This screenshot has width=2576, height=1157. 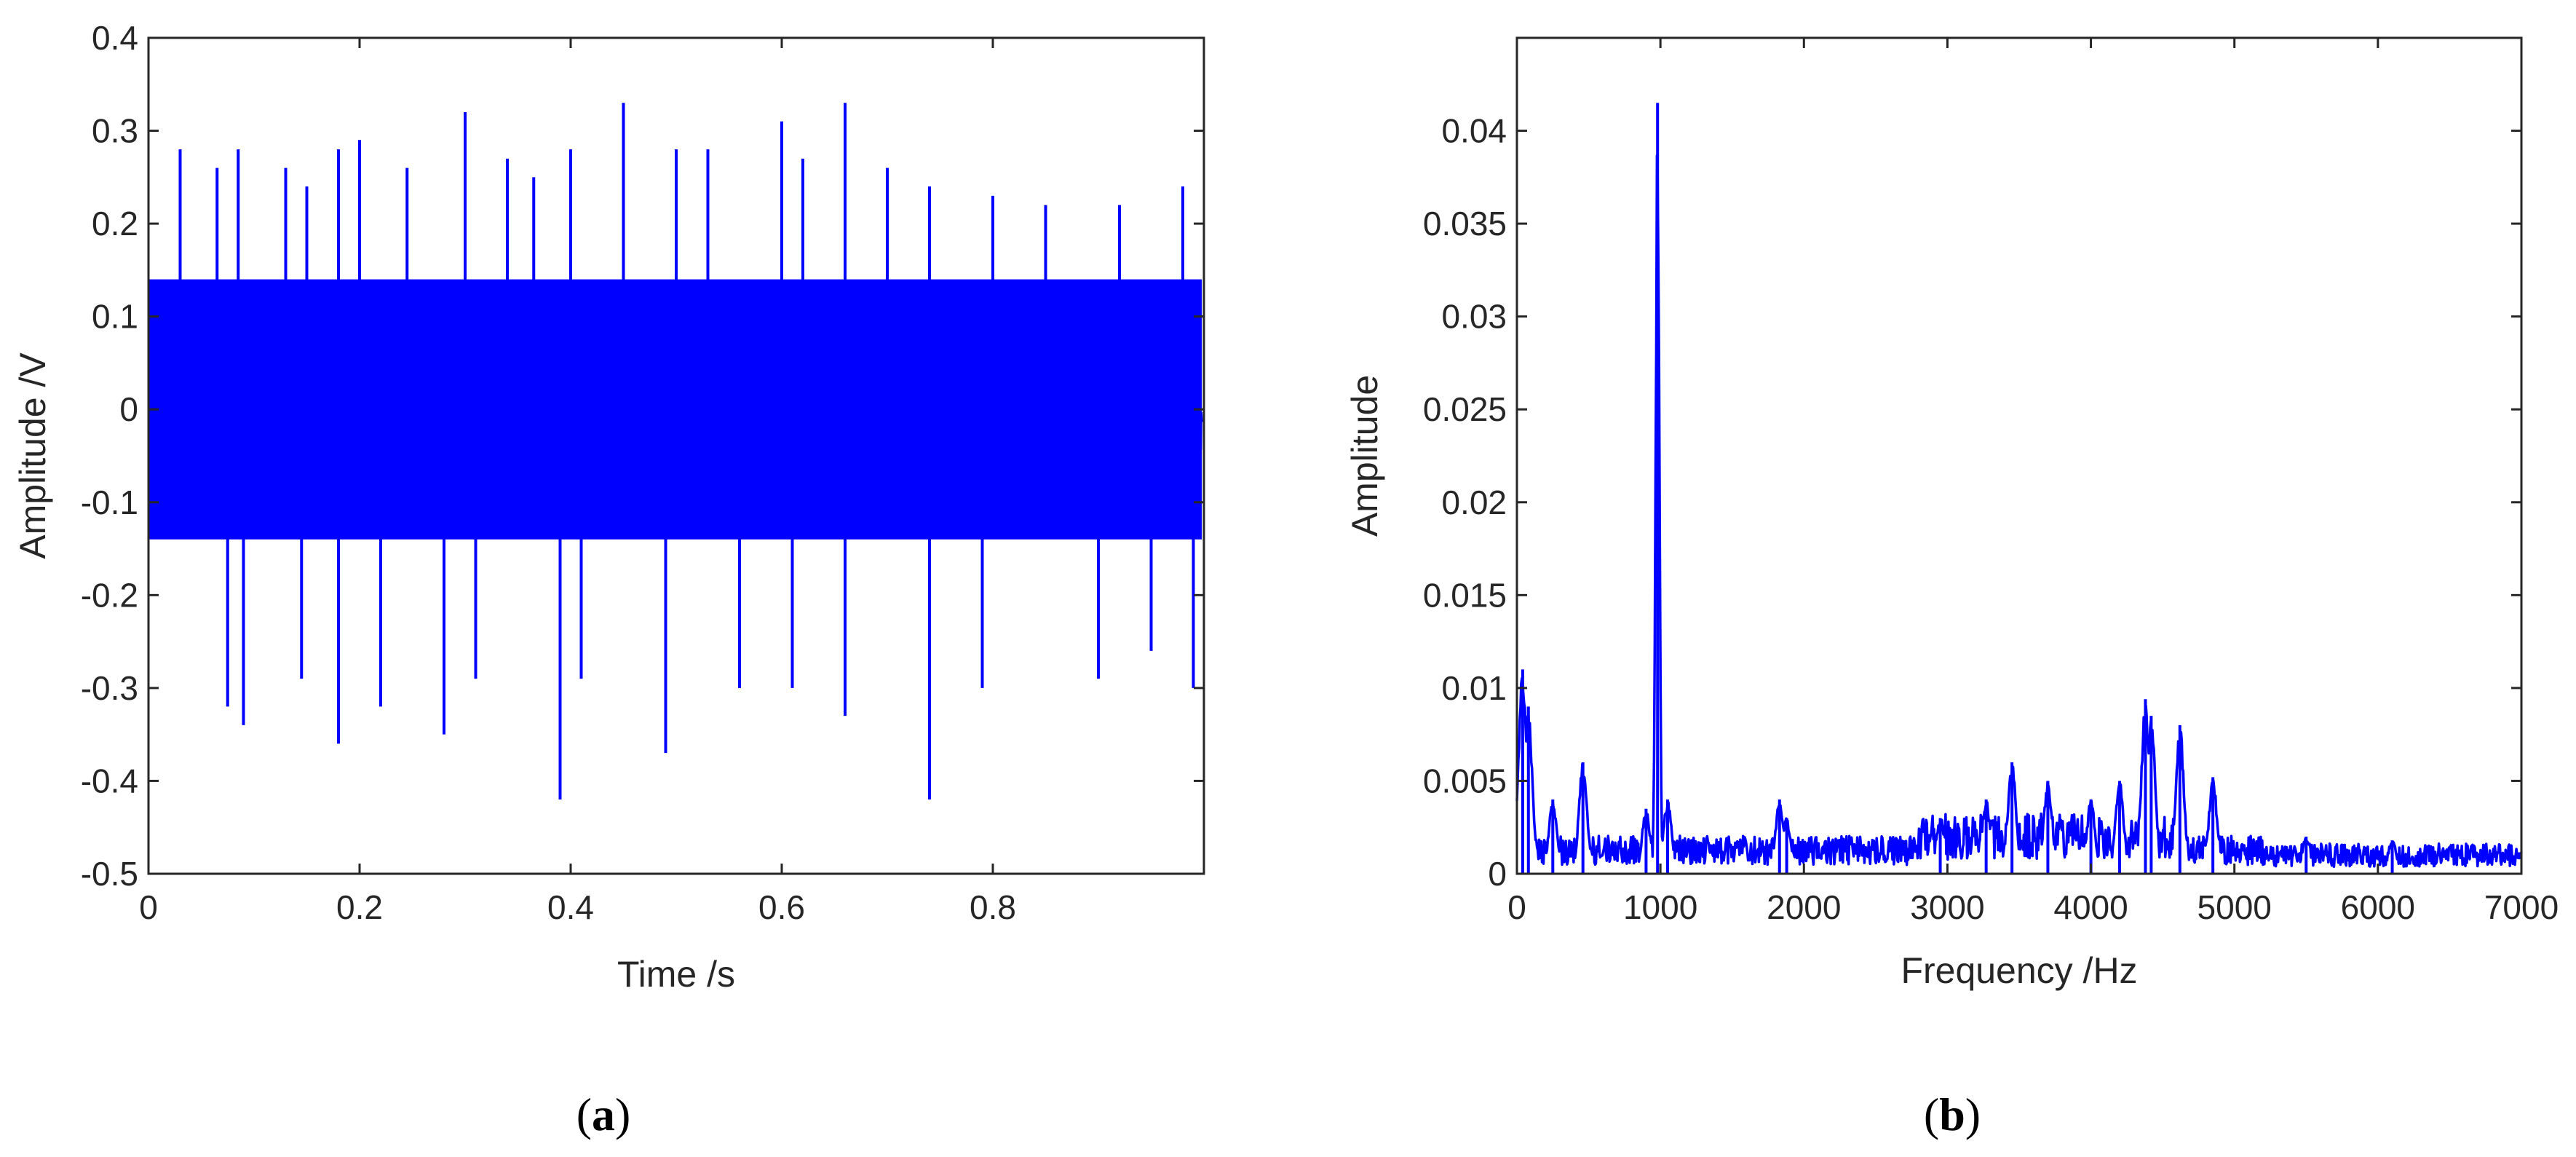 What do you see at coordinates (2234, 907) in the screenshot?
I see `x-tick-label: 5000` at bounding box center [2234, 907].